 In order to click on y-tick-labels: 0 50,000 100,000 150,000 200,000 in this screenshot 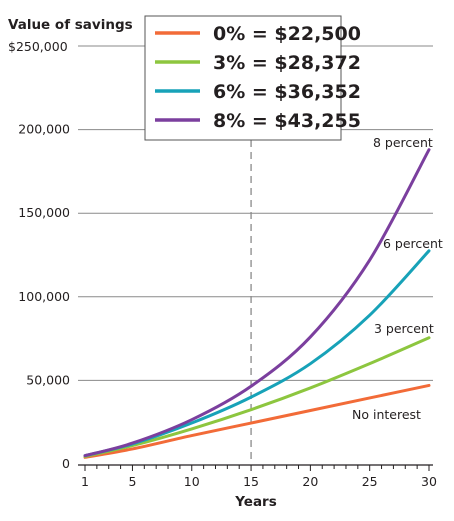, I will do `click(44, 296)`.